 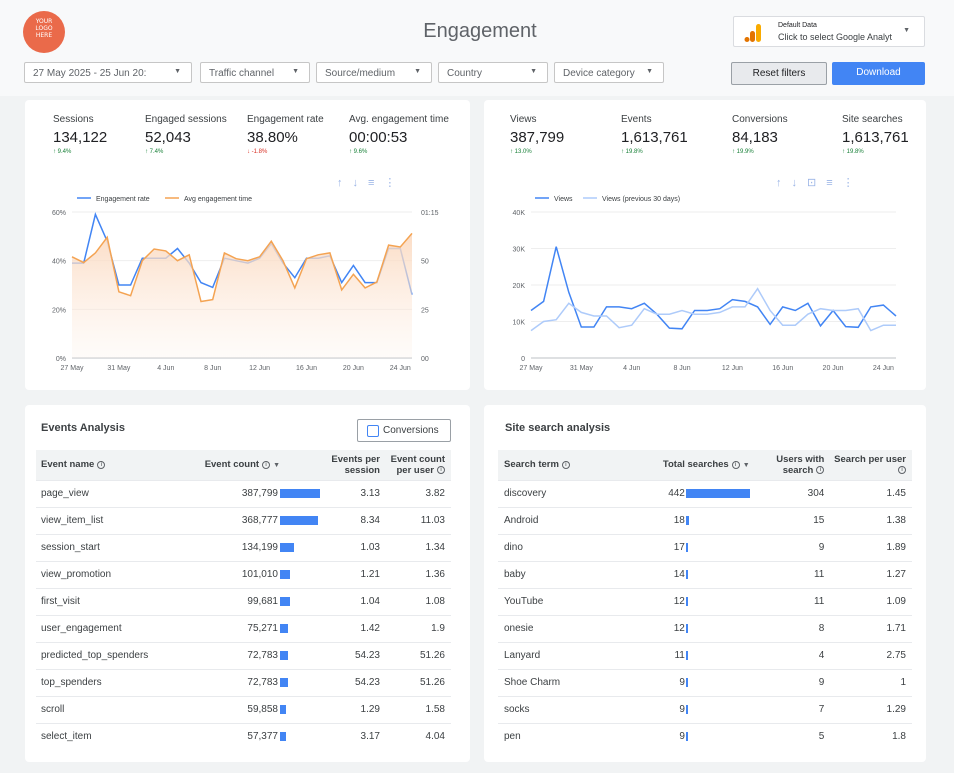 I want to click on table-row: top_spenders 72,783 54.23 51.26, so click(x=243, y=682).